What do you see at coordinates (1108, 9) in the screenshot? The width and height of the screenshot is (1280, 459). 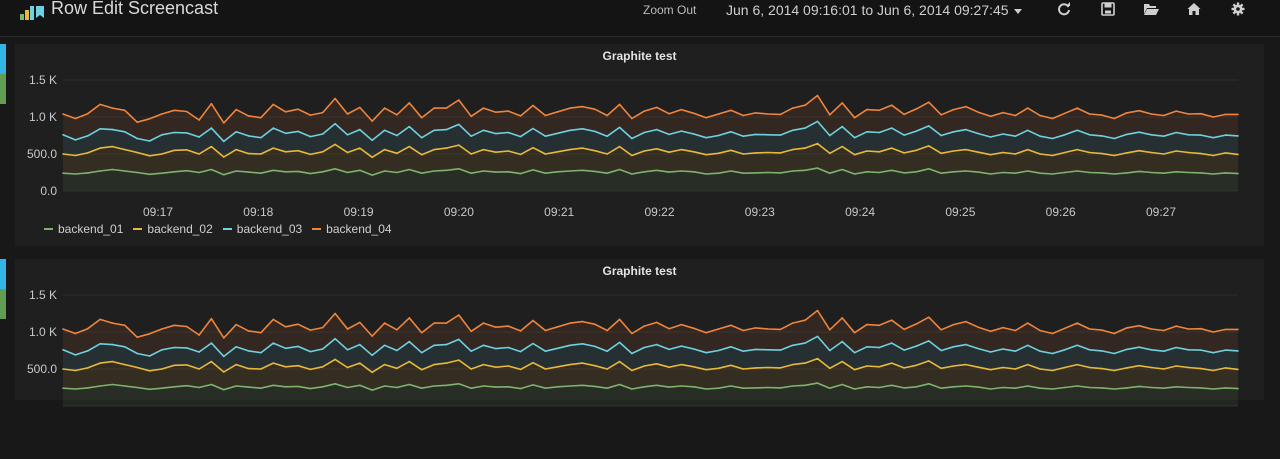 I see `save-icon` at bounding box center [1108, 9].